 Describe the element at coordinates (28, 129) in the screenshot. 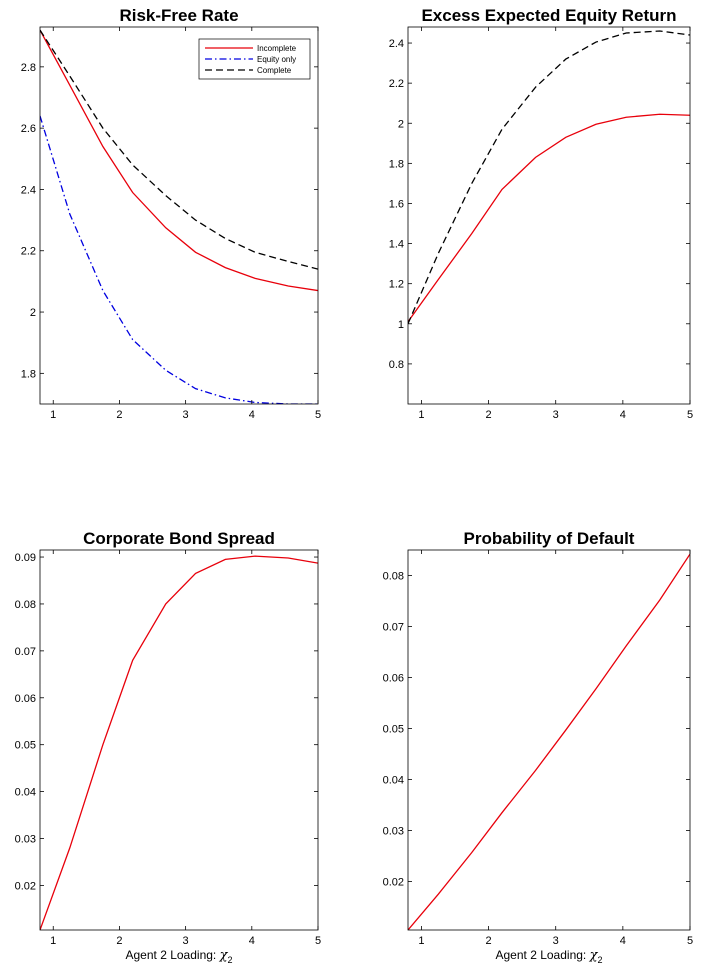

I see `y-tick-label: 2.6` at that location.